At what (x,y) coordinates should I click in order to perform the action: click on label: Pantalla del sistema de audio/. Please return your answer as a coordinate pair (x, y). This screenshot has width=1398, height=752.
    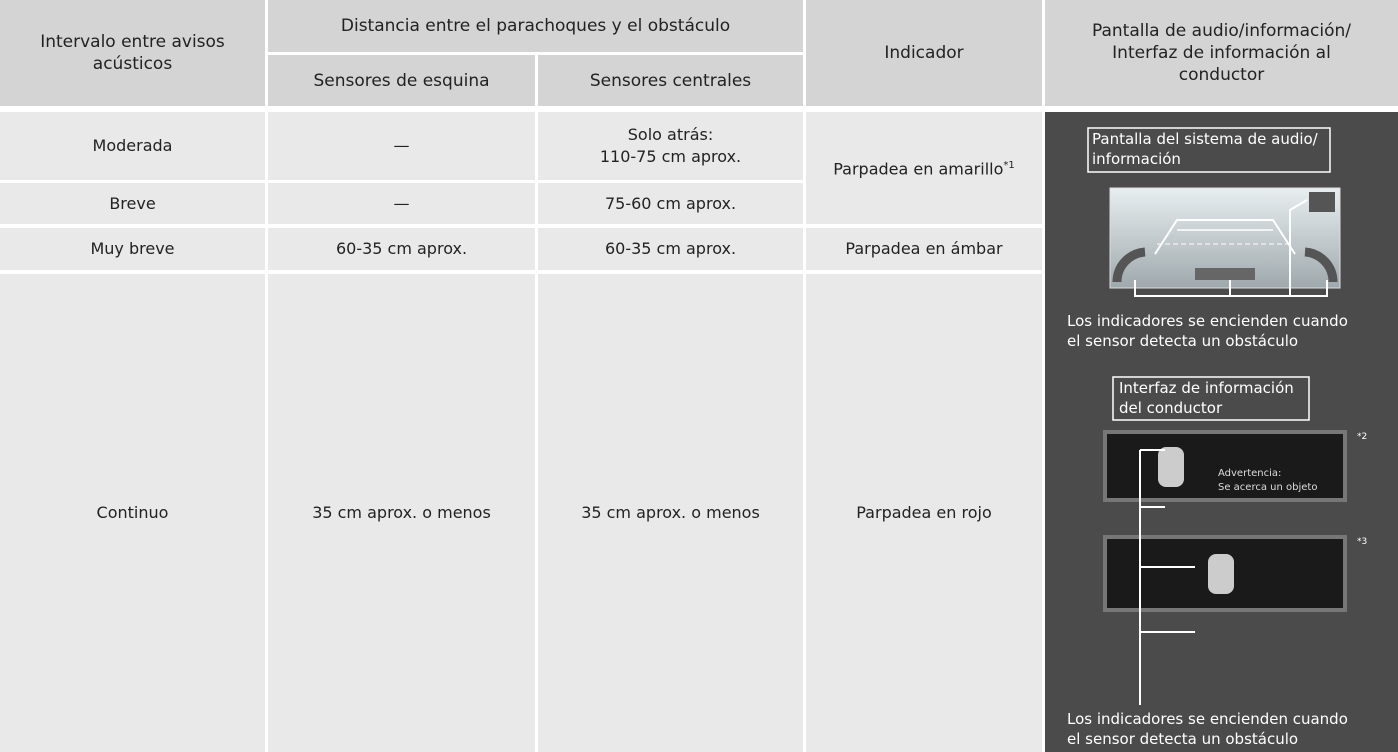
    Looking at the image, I should click on (1205, 139).